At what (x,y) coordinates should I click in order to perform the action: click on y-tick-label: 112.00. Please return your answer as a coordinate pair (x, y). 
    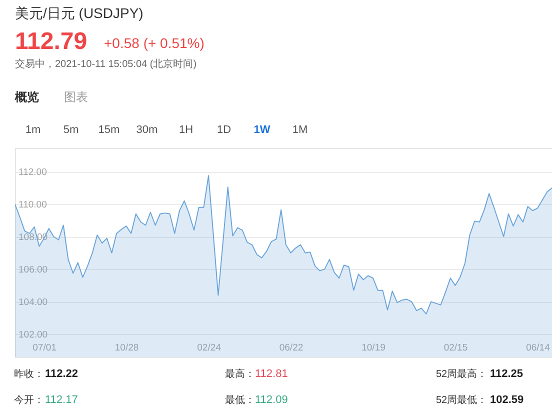
    Looking at the image, I should click on (32, 172).